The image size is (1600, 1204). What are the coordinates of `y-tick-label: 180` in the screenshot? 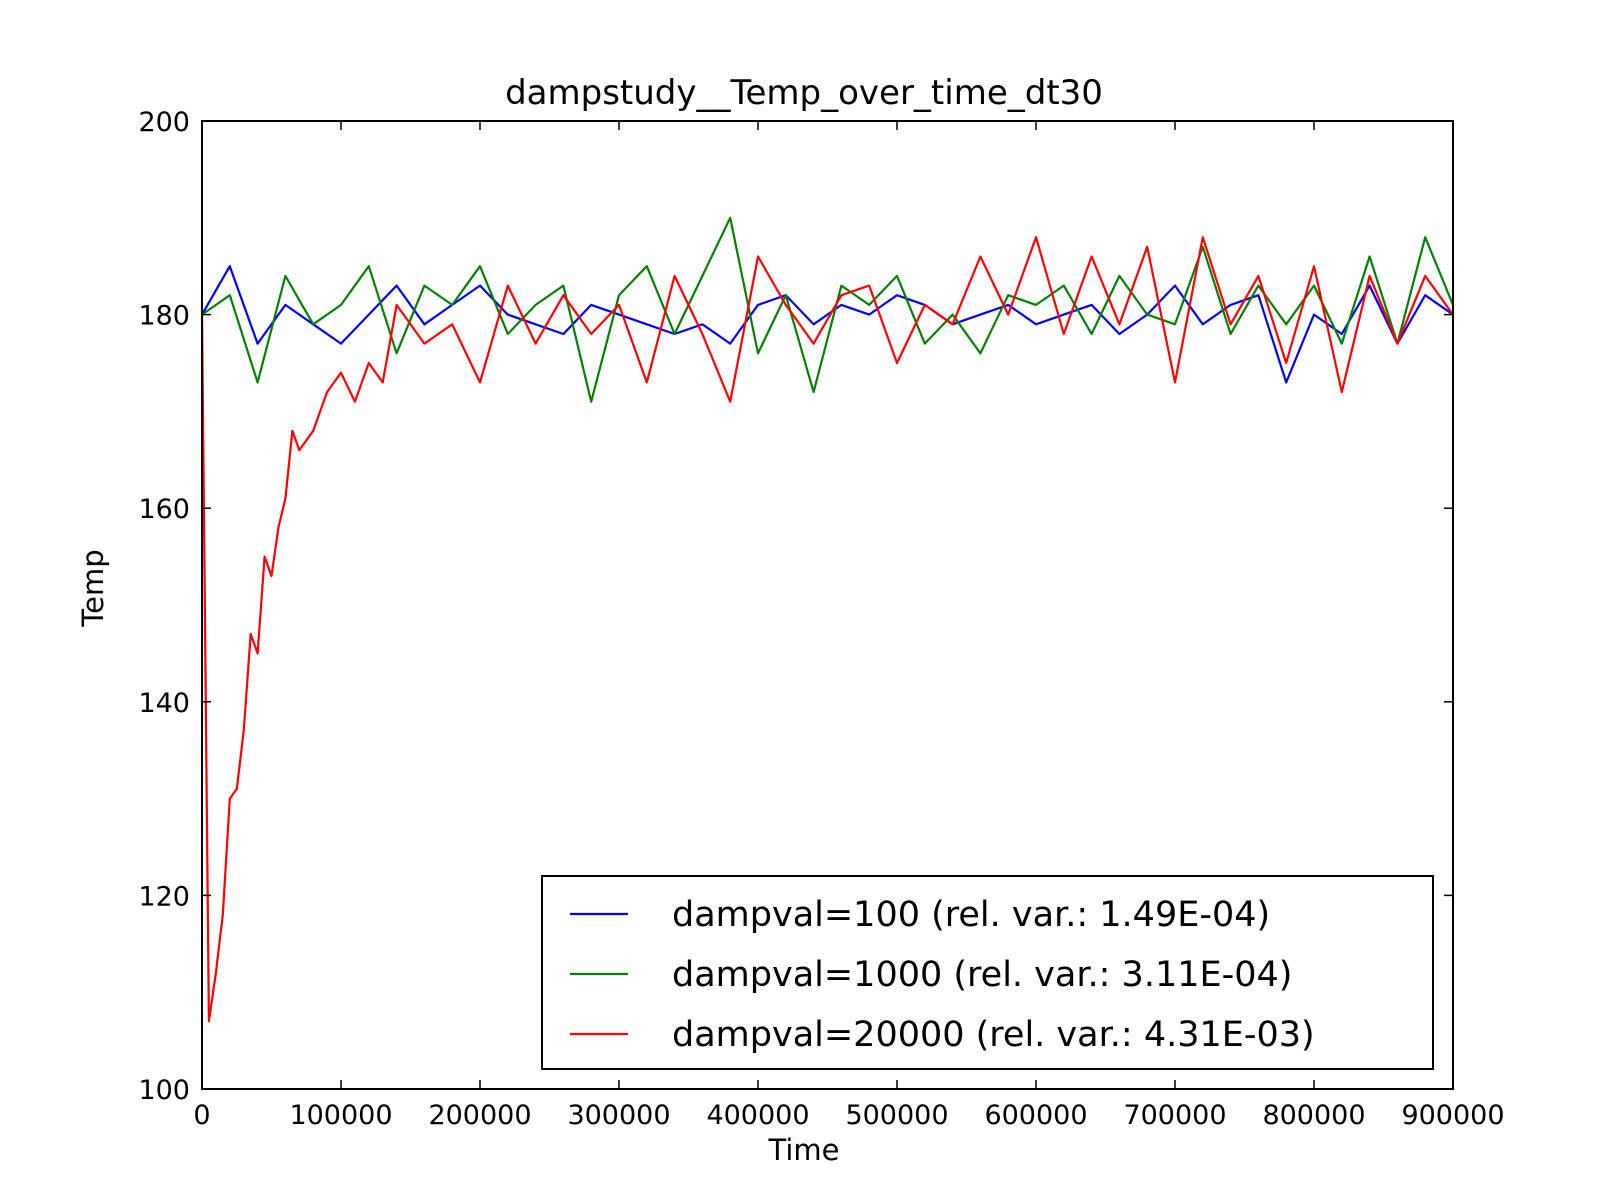 It's located at (164, 316).